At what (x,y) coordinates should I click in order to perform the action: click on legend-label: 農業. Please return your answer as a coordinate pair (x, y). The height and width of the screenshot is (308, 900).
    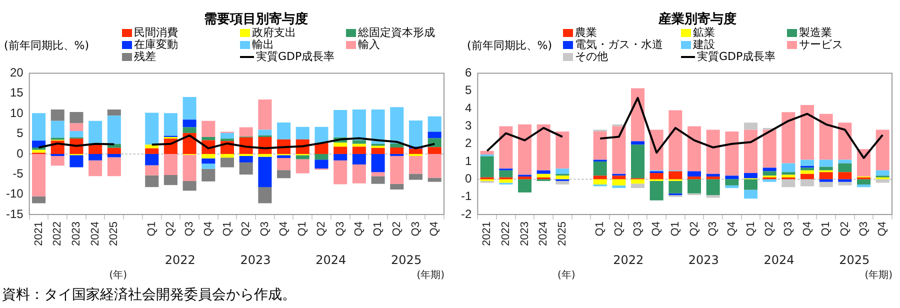
    Looking at the image, I should click on (586, 32).